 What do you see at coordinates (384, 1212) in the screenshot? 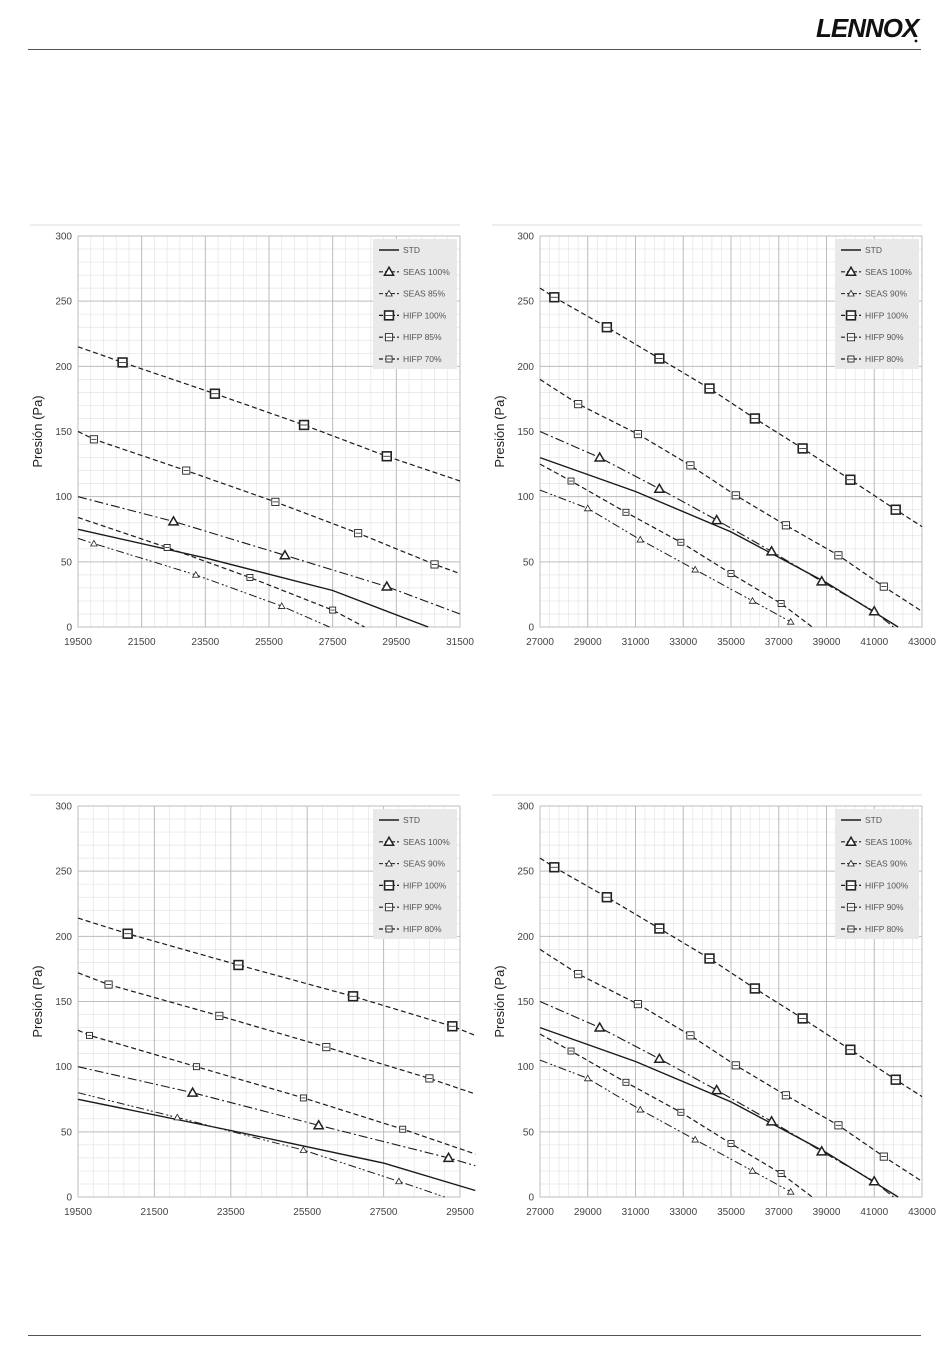
I see `x-tick-label: 27500` at bounding box center [384, 1212].